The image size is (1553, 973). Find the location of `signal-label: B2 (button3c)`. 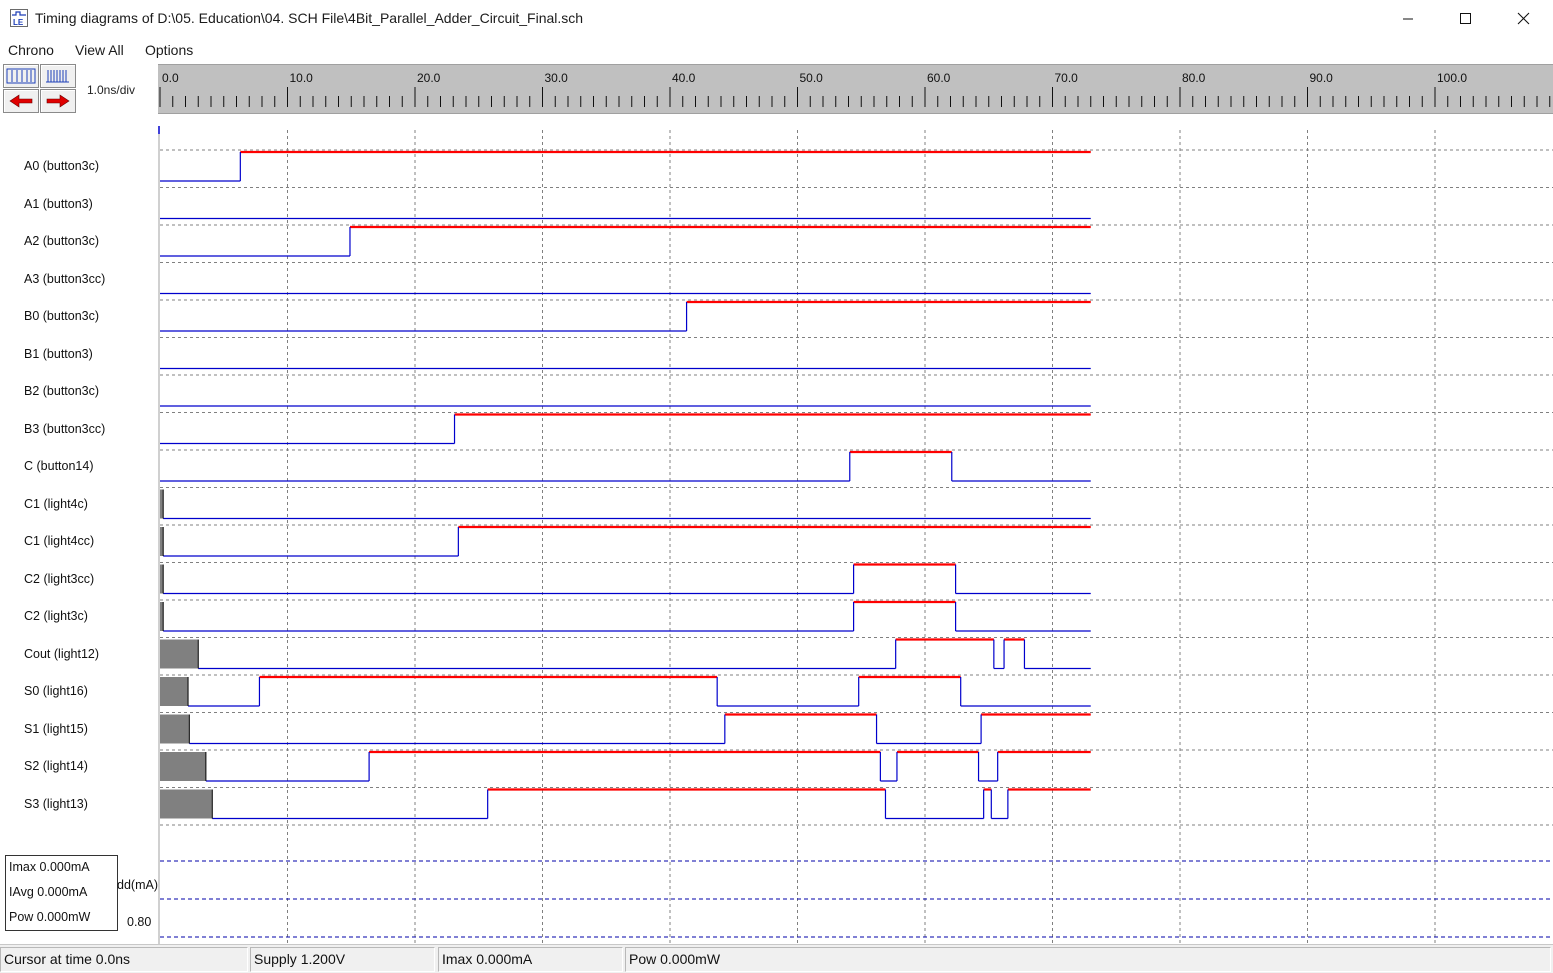

signal-label: B2 (button3c) is located at coordinates (62, 391).